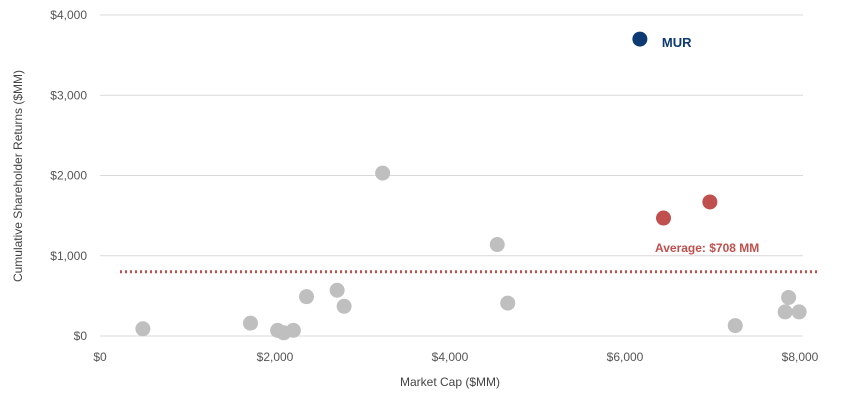 This screenshot has width=842, height=397. I want to click on y-tick-labels: $0 $1,000 $2,000 $3,000 $4,000, so click(68, 175).